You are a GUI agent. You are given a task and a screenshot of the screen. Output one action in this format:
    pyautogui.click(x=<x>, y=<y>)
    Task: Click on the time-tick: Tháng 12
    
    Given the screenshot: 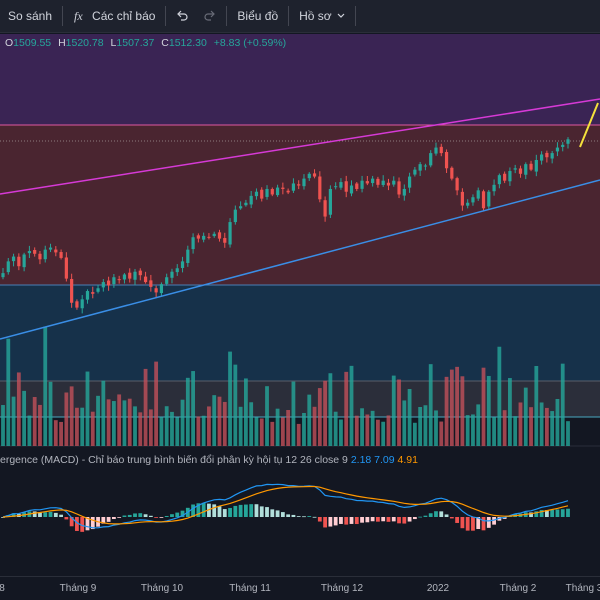 What is the action you would take?
    pyautogui.click(x=342, y=588)
    